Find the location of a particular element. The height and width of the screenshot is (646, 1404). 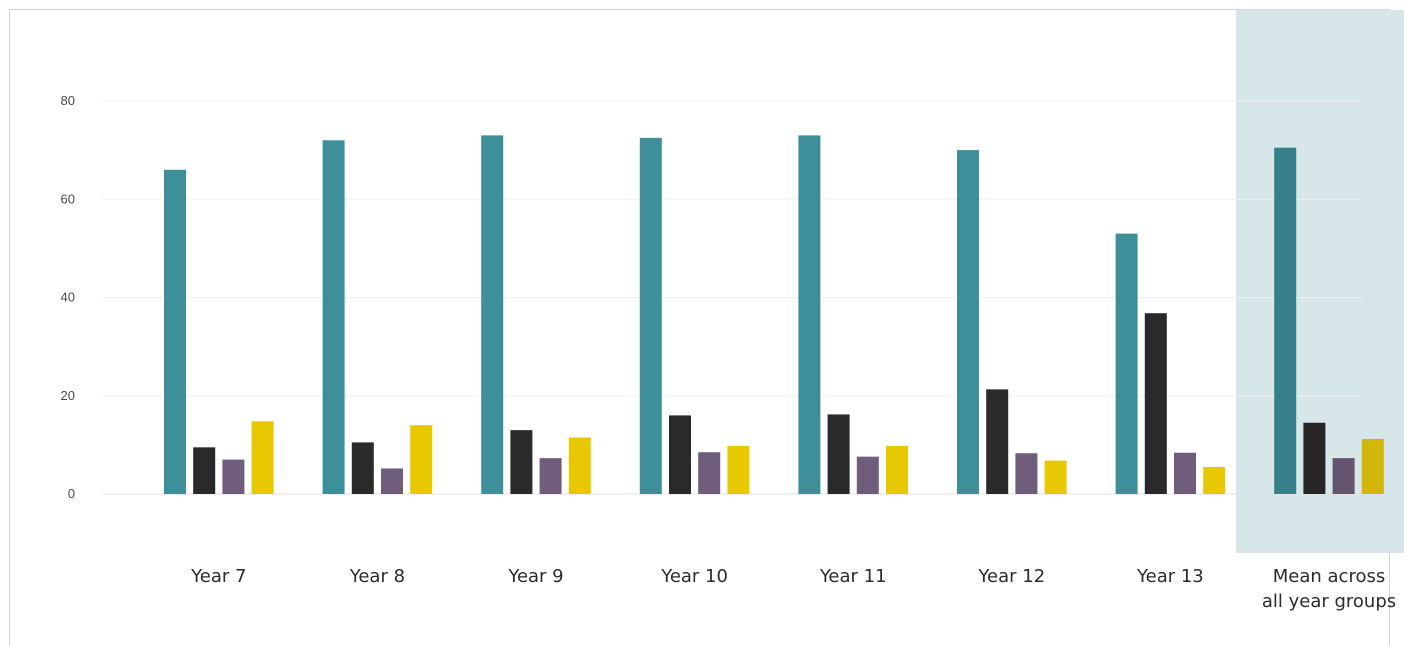

x-tick-label: Year 9 is located at coordinates (535, 576).